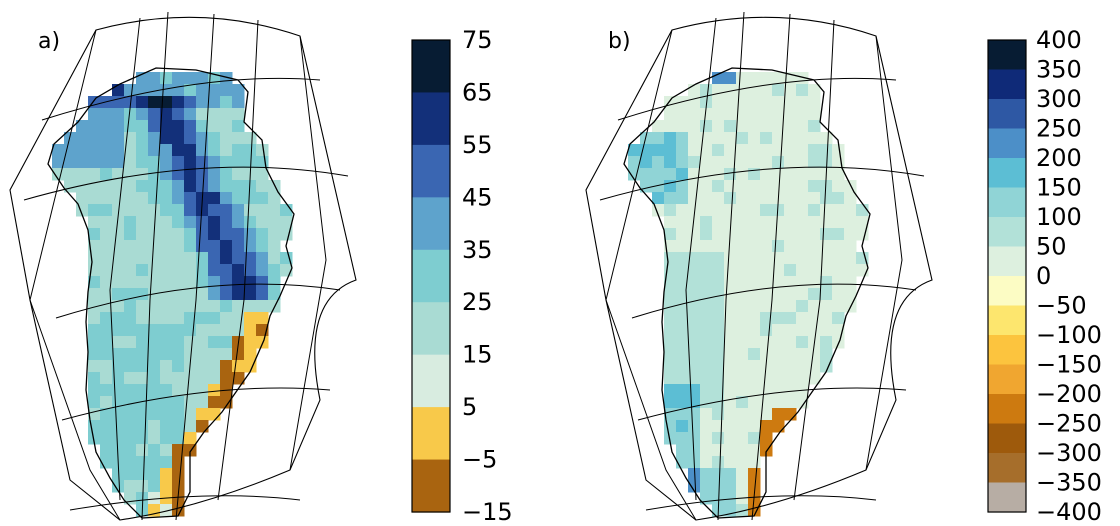 This screenshot has height=526, width=1120. What do you see at coordinates (1069, 335) in the screenshot?
I see `panel-b-colorbar-tick-label: −100` at bounding box center [1069, 335].